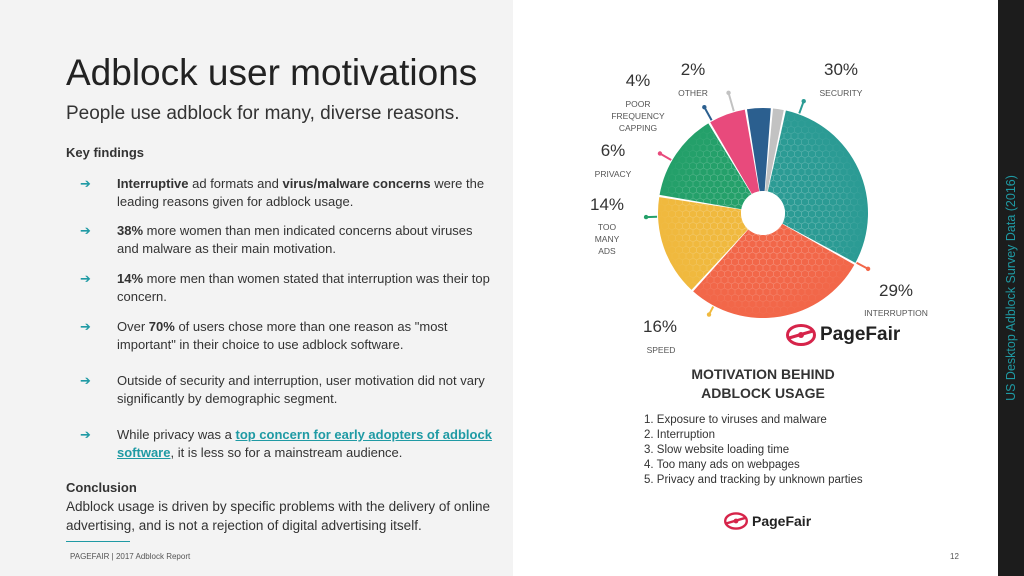 This screenshot has width=1024, height=576. What do you see at coordinates (896, 313) in the screenshot?
I see `slice-category-label: INTERRUPTION` at bounding box center [896, 313].